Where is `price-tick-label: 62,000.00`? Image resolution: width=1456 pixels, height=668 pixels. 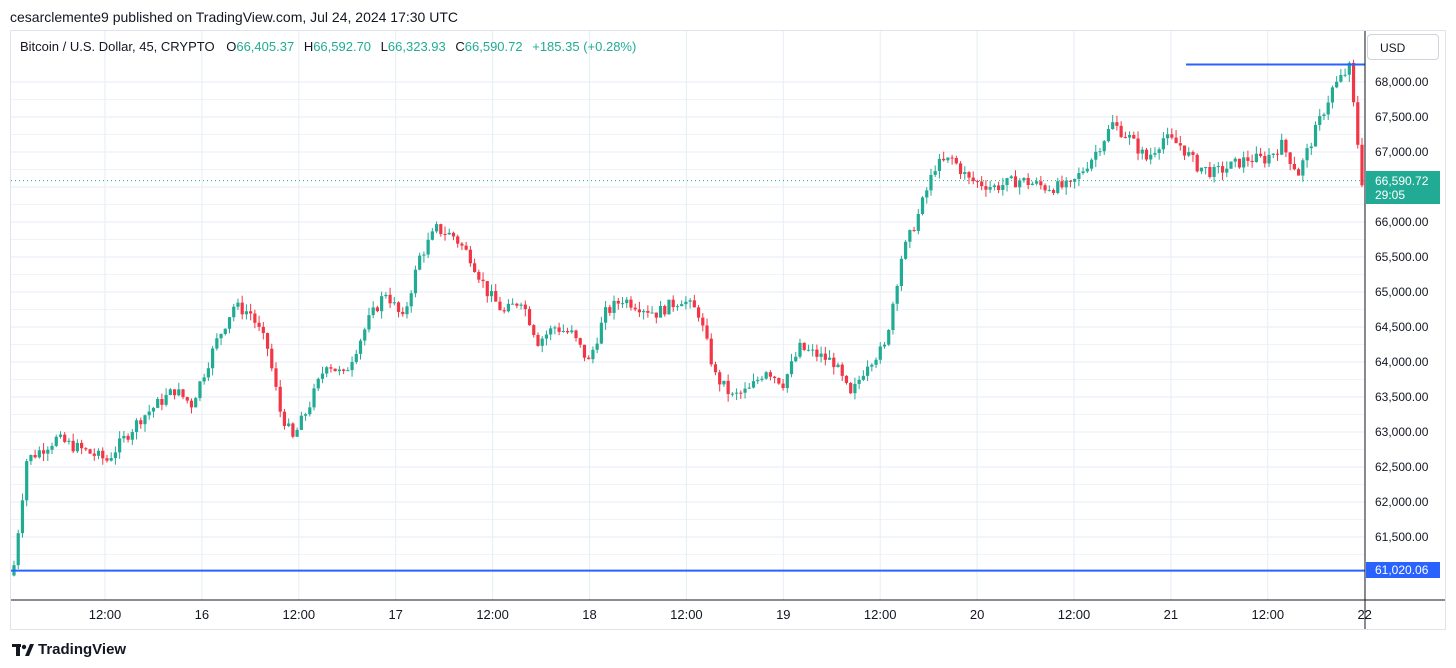
price-tick-label: 62,000.00 is located at coordinates (1402, 502).